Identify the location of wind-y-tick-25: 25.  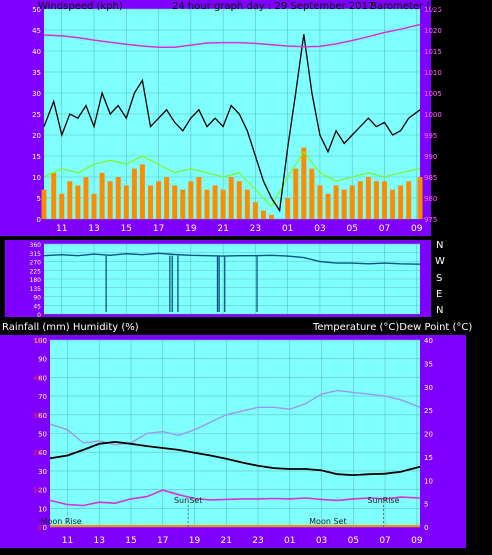
(36, 115).